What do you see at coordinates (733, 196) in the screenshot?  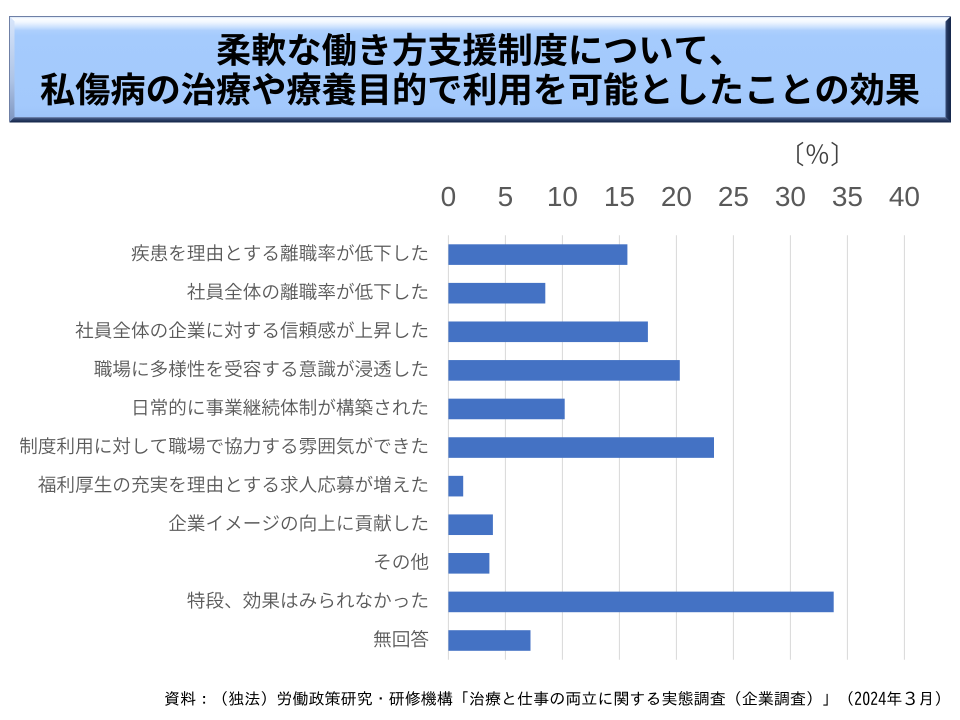 I see `svg-text: 25` at bounding box center [733, 196].